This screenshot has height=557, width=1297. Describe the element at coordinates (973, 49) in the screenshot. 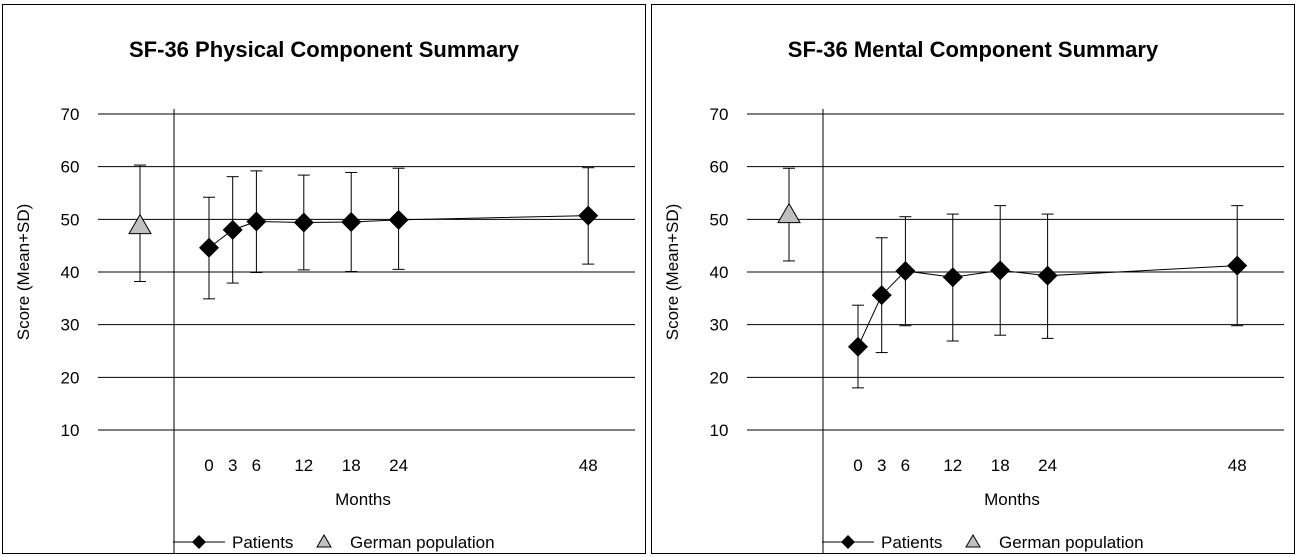

I see `chart-title: SF-36 Mental Component Summary` at that location.